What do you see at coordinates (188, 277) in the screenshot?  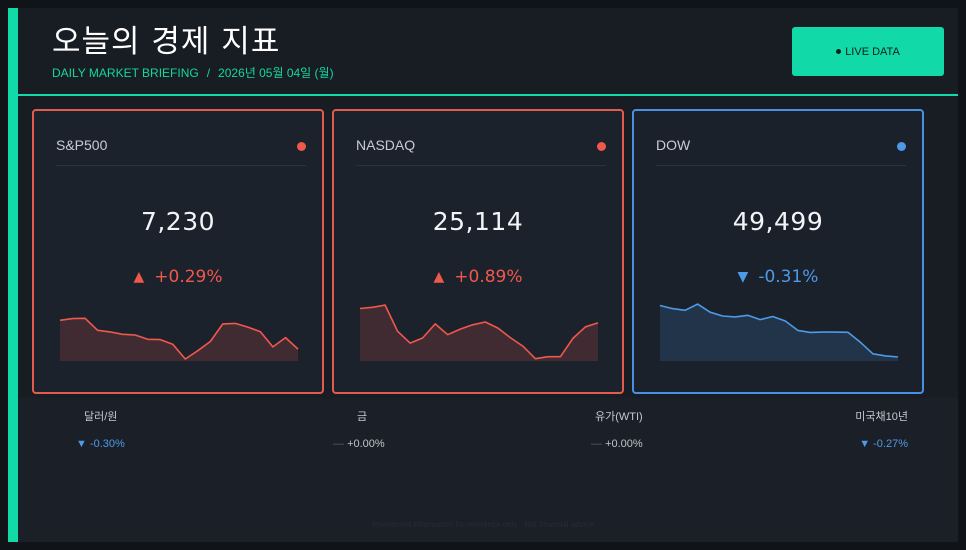 I see `change-percent: +0.29%` at bounding box center [188, 277].